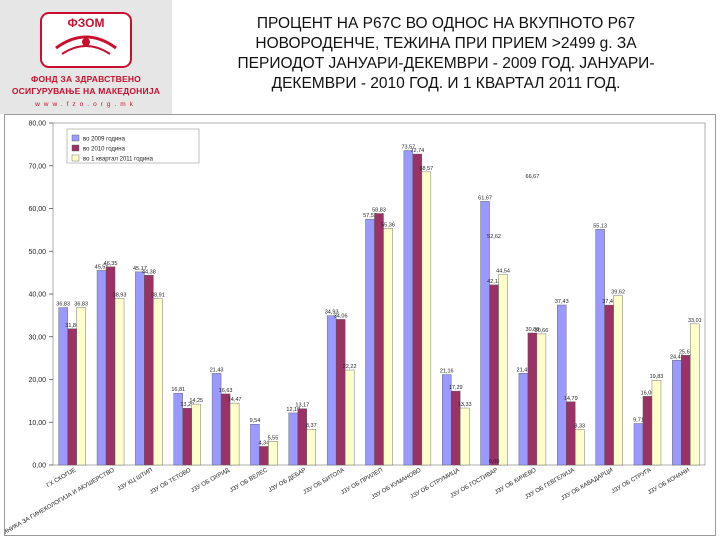 This screenshot has height=540, width=720. I want to click on data-label: 16,06, so click(648, 393).